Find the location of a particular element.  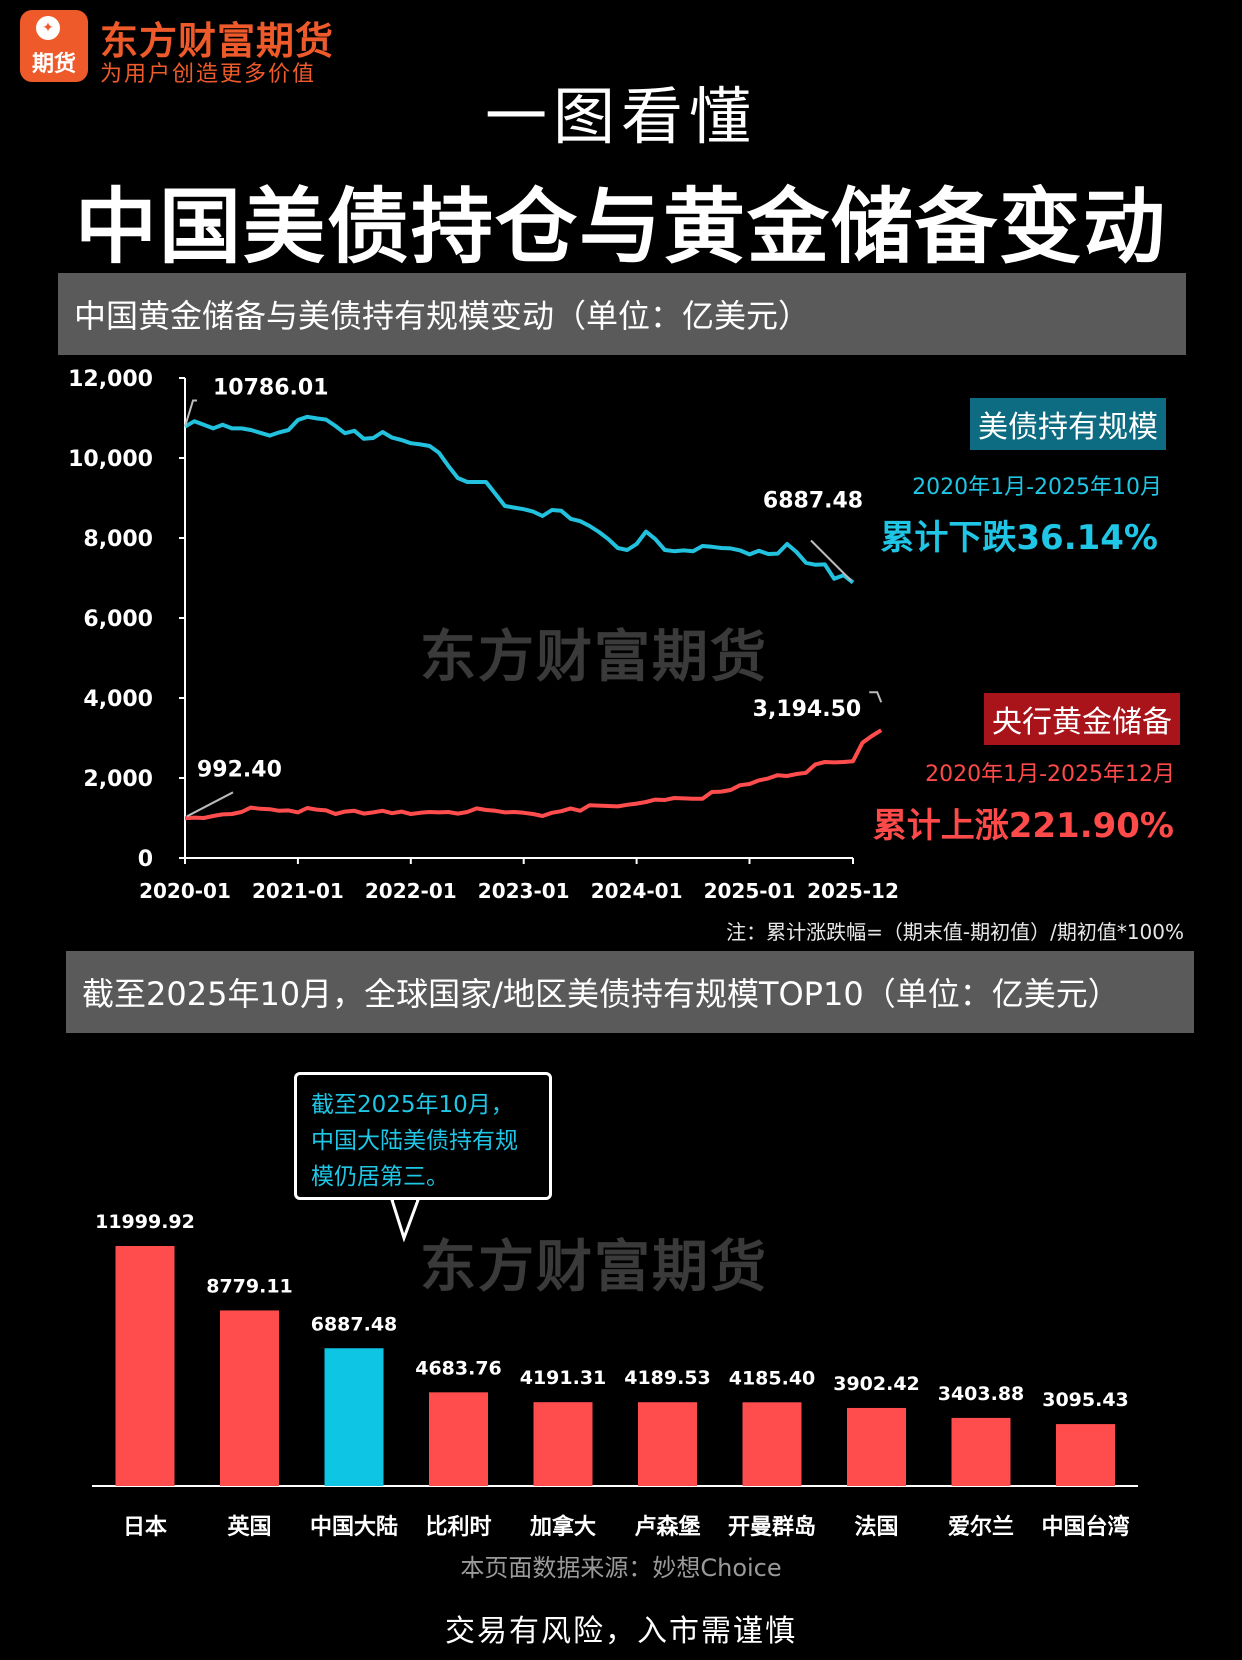

category-label: 卢森堡 is located at coordinates (667, 1527).